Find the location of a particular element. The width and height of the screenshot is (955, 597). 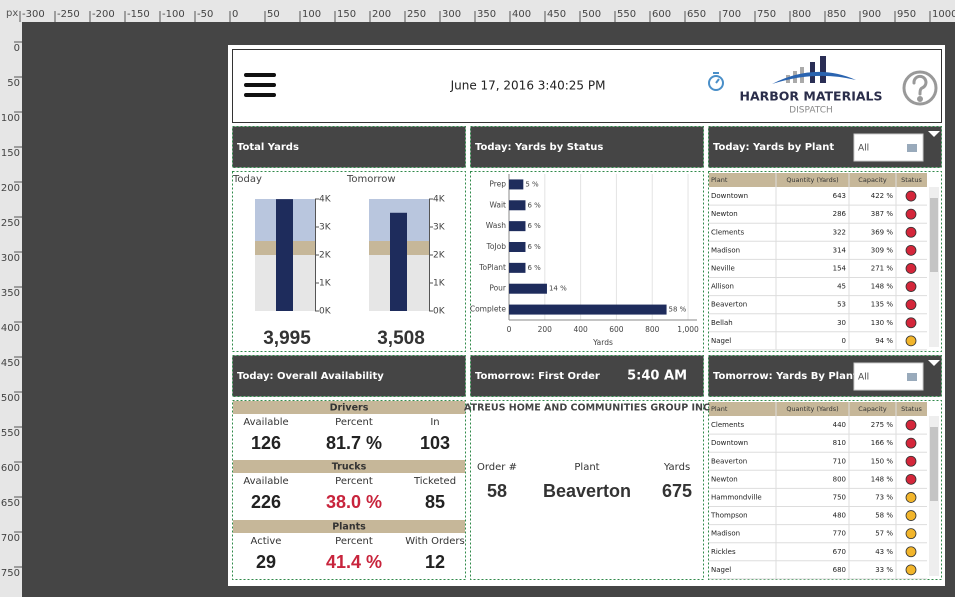

ruler-label: 200 is located at coordinates (10, 188).